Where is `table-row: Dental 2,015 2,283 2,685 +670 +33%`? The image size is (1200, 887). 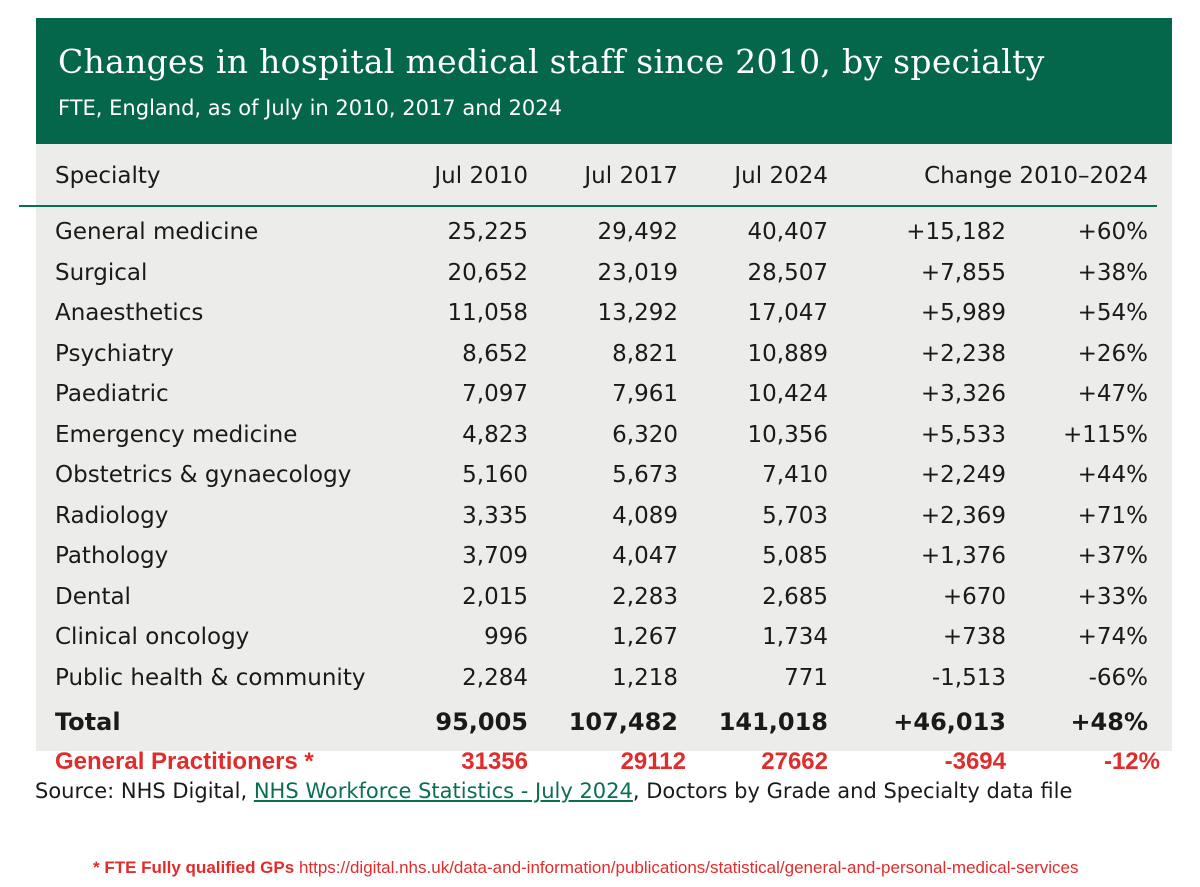 table-row: Dental 2,015 2,283 2,685 +670 +33% is located at coordinates (604, 597).